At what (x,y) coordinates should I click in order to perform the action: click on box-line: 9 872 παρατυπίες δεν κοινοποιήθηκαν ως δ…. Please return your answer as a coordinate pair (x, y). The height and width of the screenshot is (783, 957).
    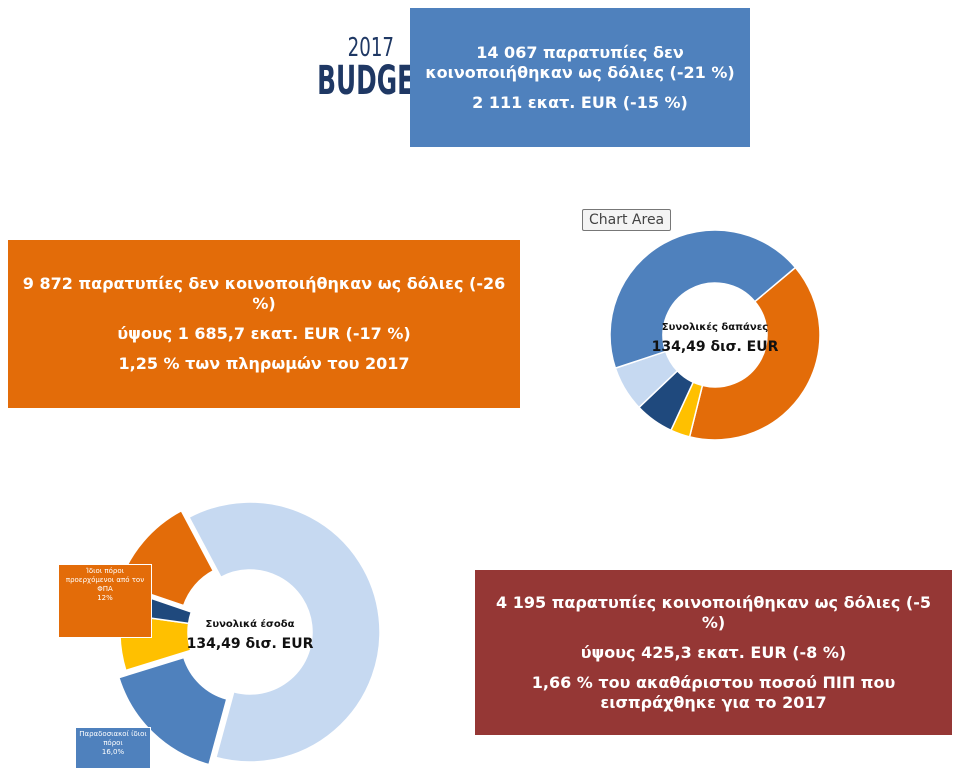
    Looking at the image, I should click on (264, 293).